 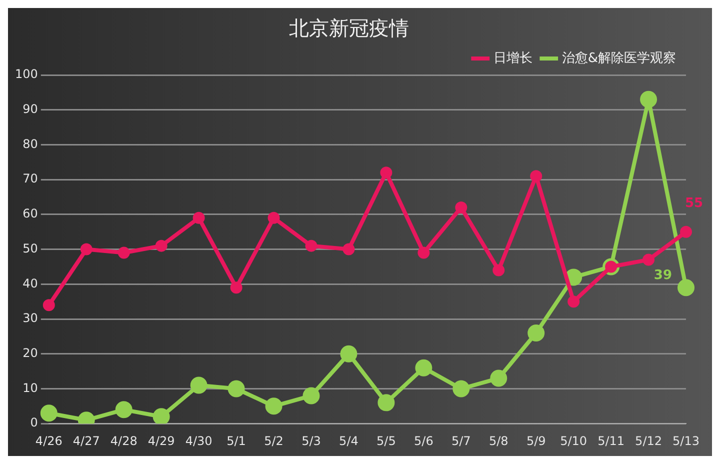 I want to click on y-tick-label: 40, so click(x=30, y=283).